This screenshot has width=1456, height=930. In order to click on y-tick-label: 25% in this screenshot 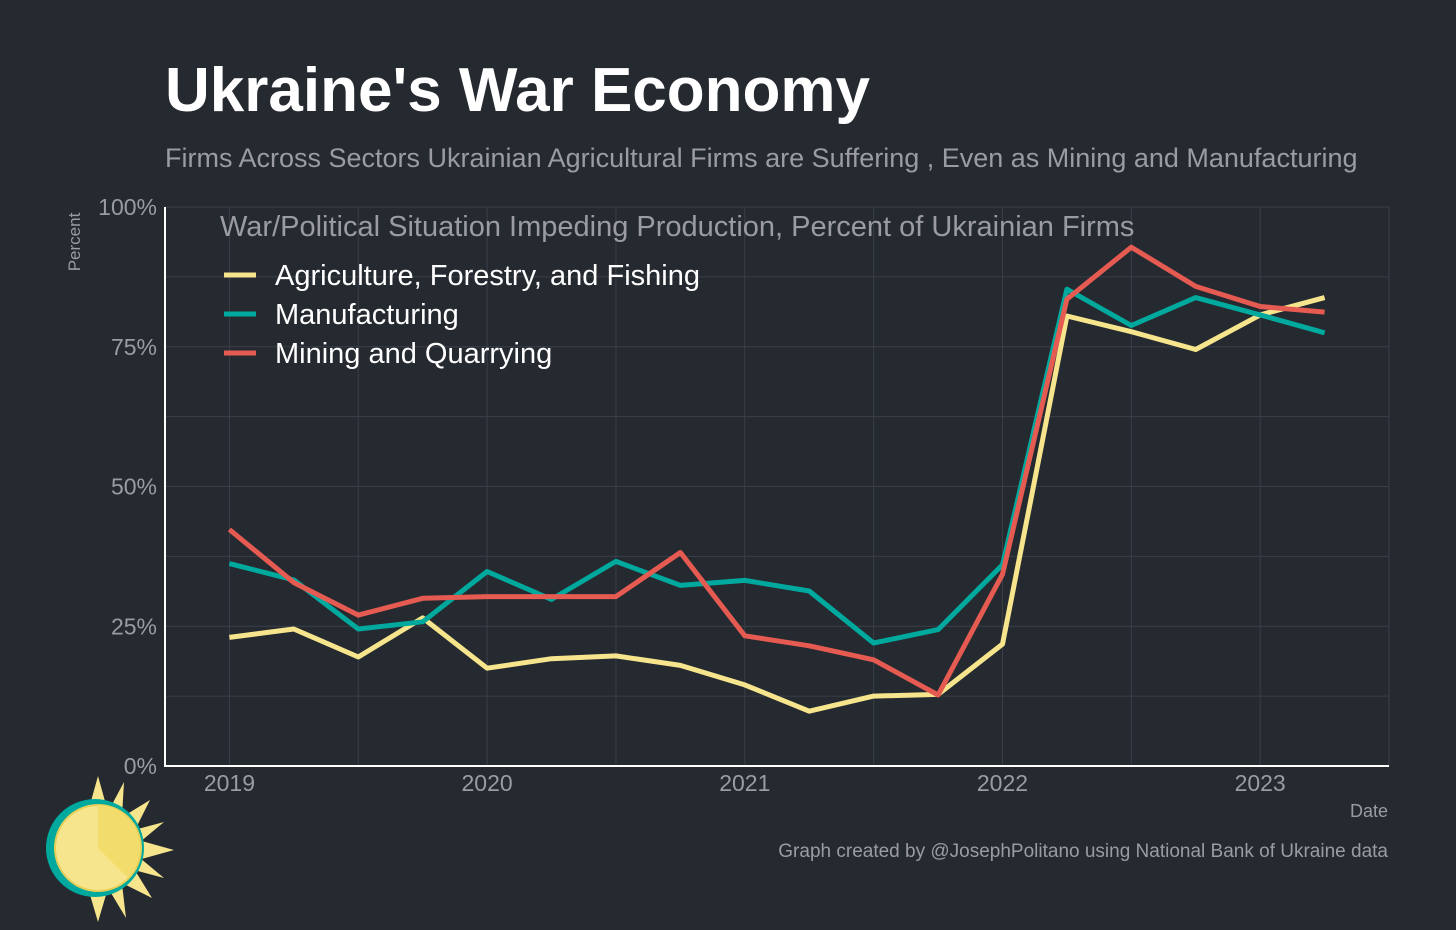, I will do `click(134, 626)`.